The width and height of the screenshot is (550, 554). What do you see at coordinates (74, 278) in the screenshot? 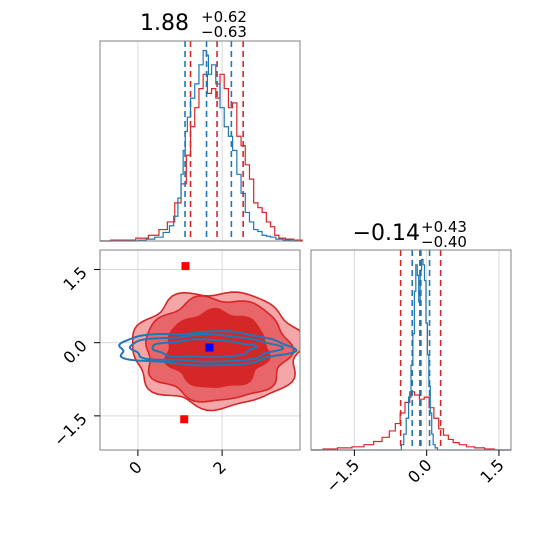
I see `y-tick-label: 1.5` at bounding box center [74, 278].